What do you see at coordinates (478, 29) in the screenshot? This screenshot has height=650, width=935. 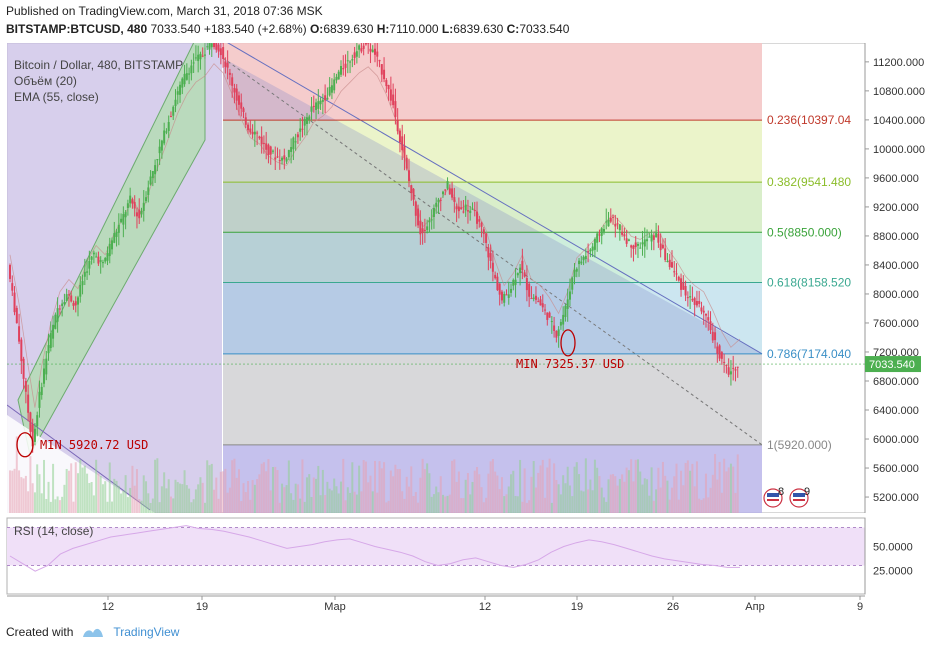 I see `low-value: 6839.630` at bounding box center [478, 29].